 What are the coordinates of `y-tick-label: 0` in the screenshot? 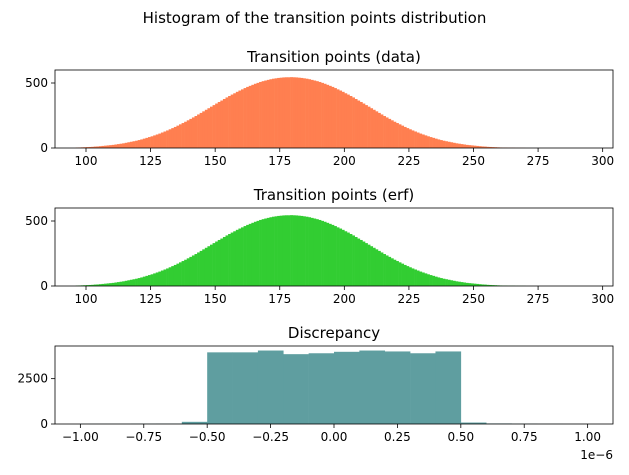 It's located at (44, 148).